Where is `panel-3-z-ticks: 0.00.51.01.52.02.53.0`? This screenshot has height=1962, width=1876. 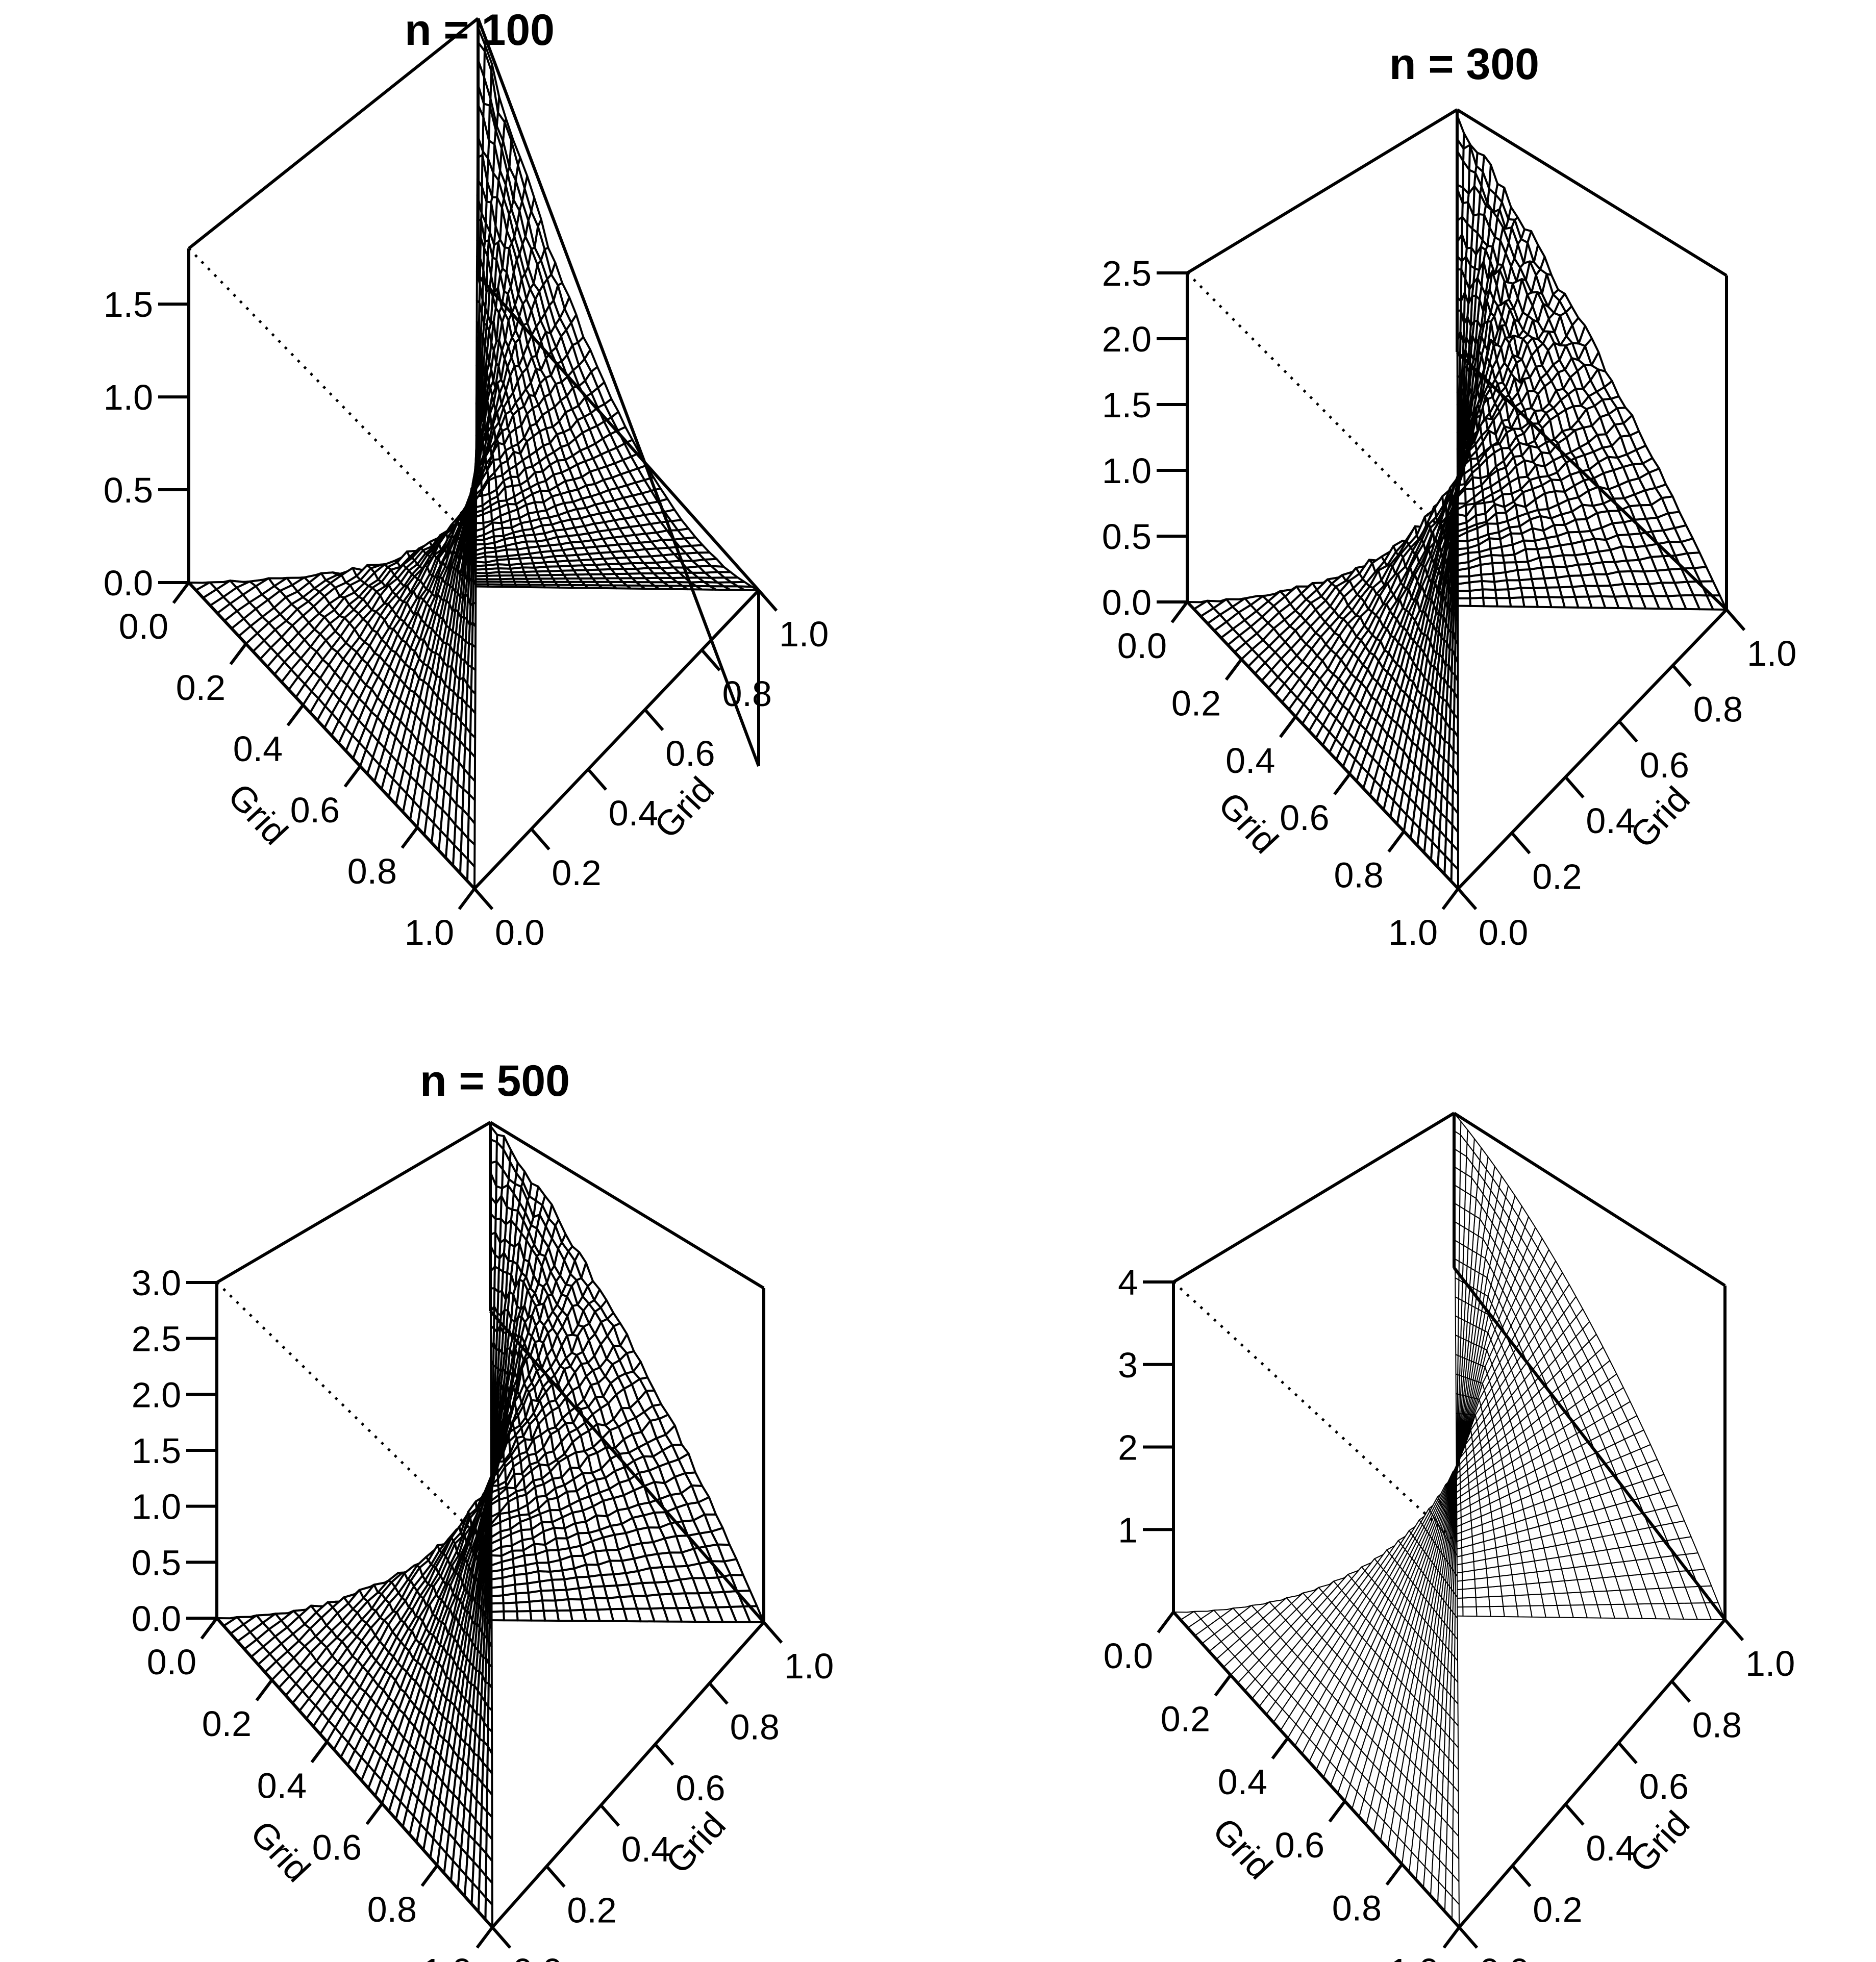
panel-3-z-ticks: 0.00.51.01.52.02.53.0 is located at coordinates (174, 1451).